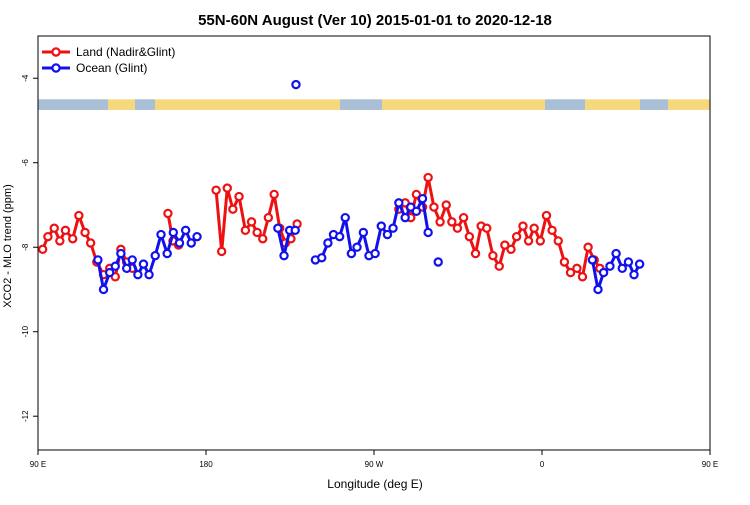 This screenshot has height=505, width=750. What do you see at coordinates (25, 247) in the screenshot?
I see `y-tick-label: -8` at bounding box center [25, 247].